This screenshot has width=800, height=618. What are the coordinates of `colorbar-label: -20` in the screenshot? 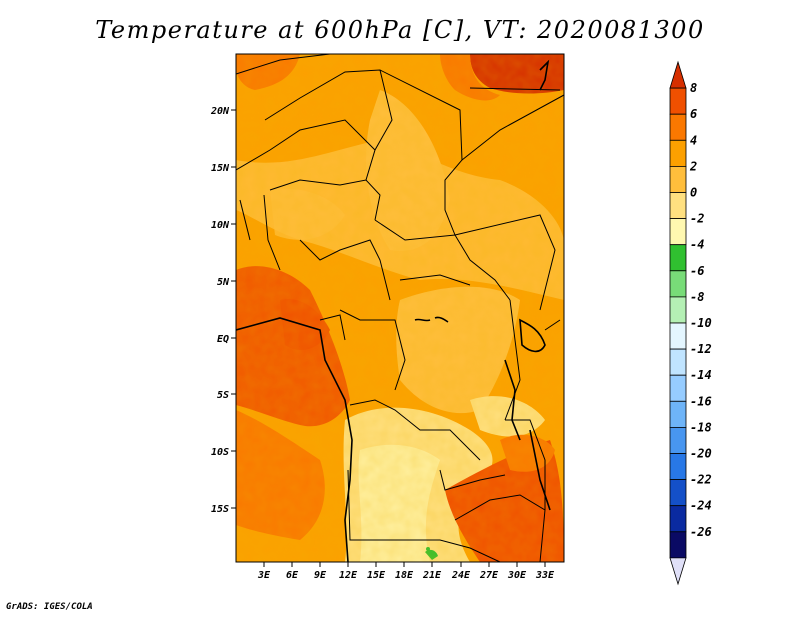 It's located at (701, 454).